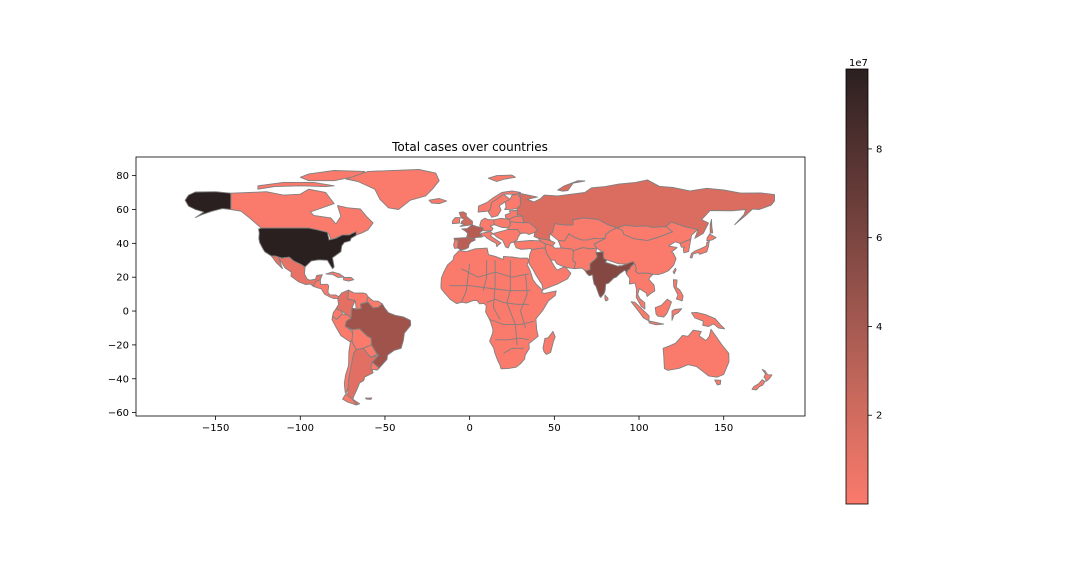  Describe the element at coordinates (875, 283) in the screenshot. I see `colorbar-axis: 2 4 6 8` at that location.